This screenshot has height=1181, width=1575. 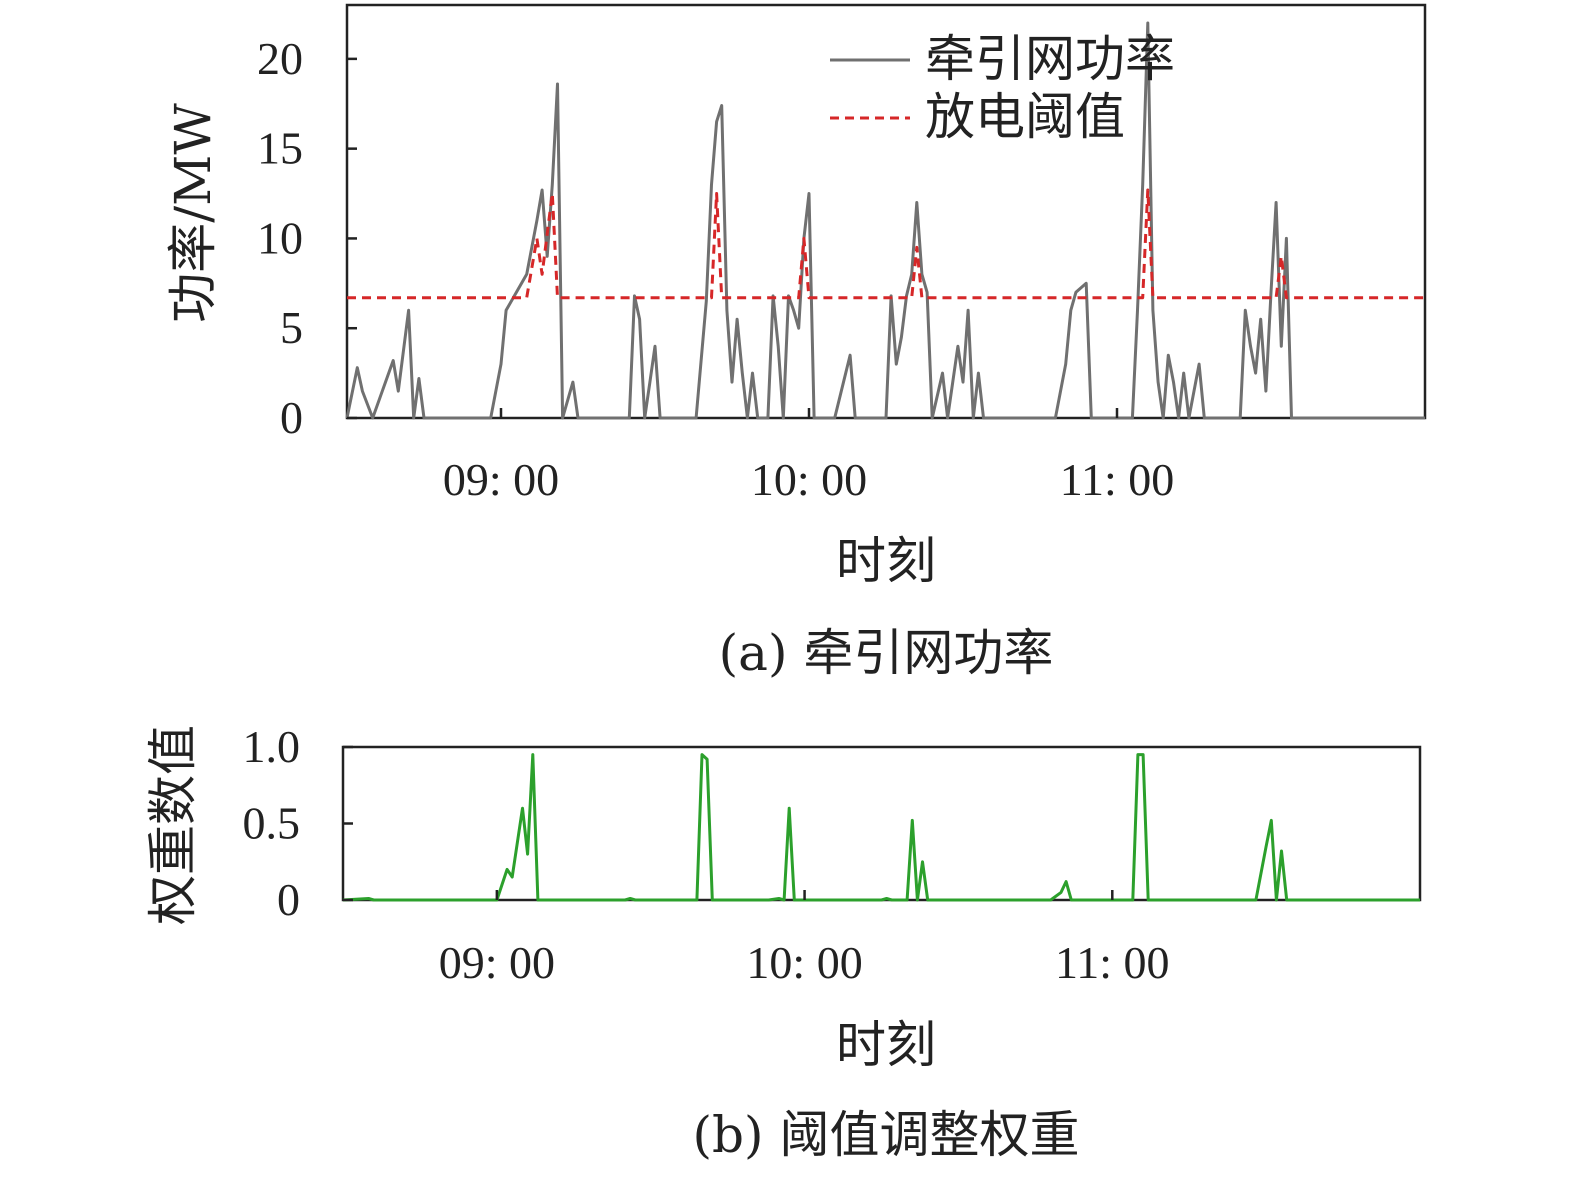 I want to click on legend-a: 牵引网功率 放电阈值, so click(x=1002, y=88).